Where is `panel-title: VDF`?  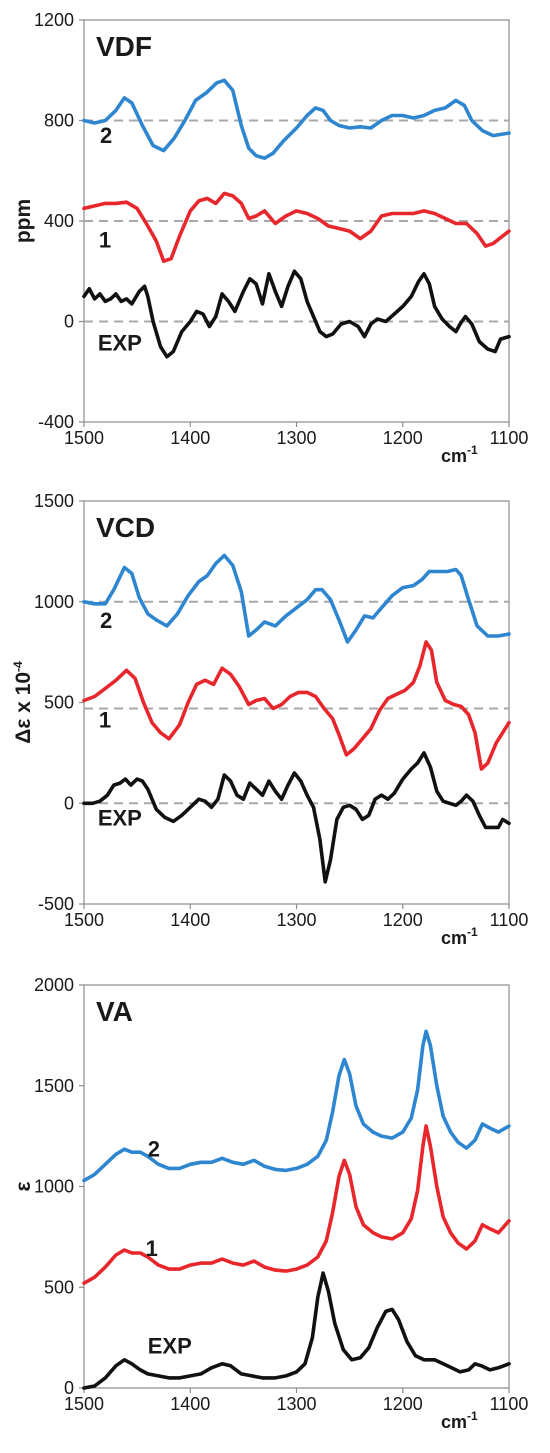
panel-title: VDF is located at coordinates (124, 46).